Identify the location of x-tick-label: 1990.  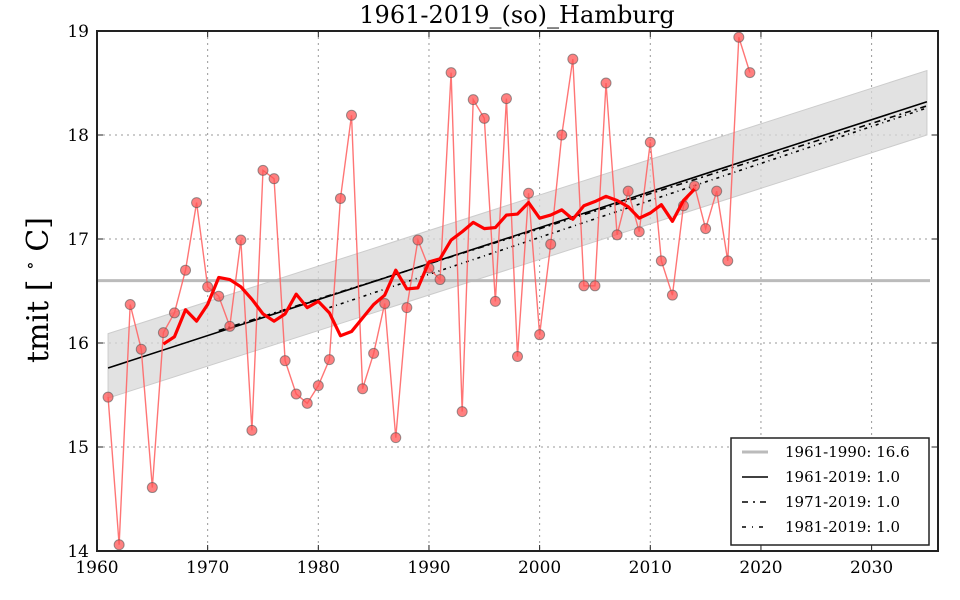
(428, 568).